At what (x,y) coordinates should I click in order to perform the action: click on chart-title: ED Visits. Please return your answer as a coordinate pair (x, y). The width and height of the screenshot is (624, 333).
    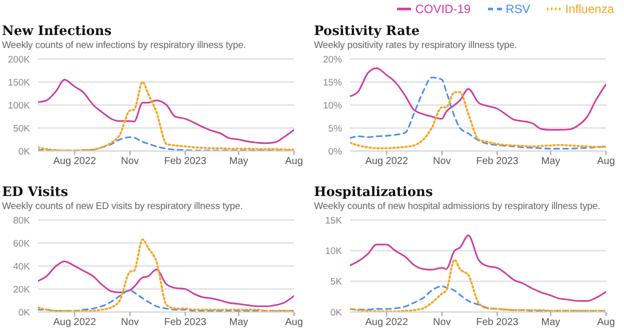
    Looking at the image, I should click on (36, 192).